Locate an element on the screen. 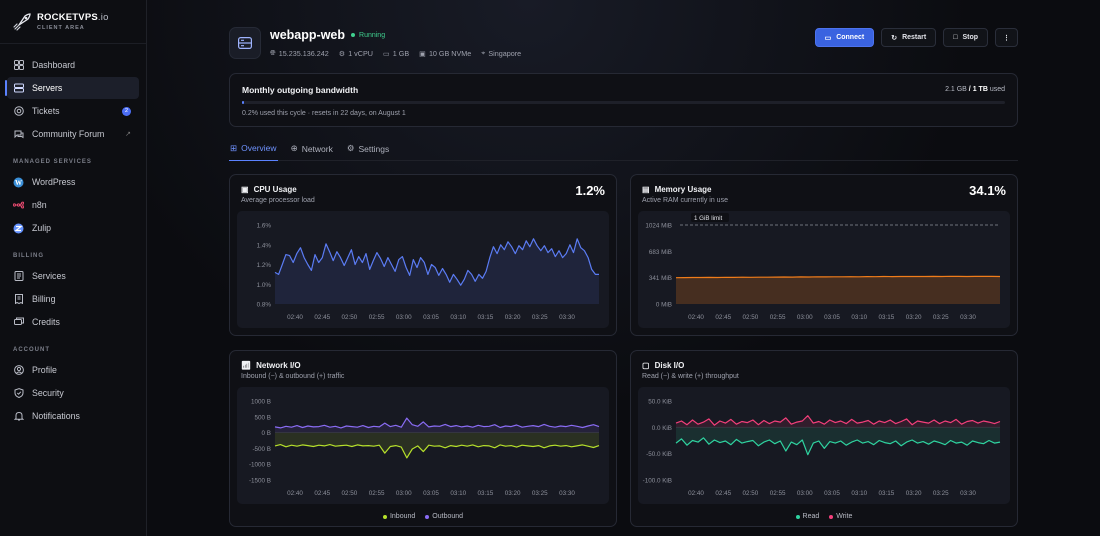 The width and height of the screenshot is (1100, 536). sidebar-item-label: Credits is located at coordinates (46, 322).